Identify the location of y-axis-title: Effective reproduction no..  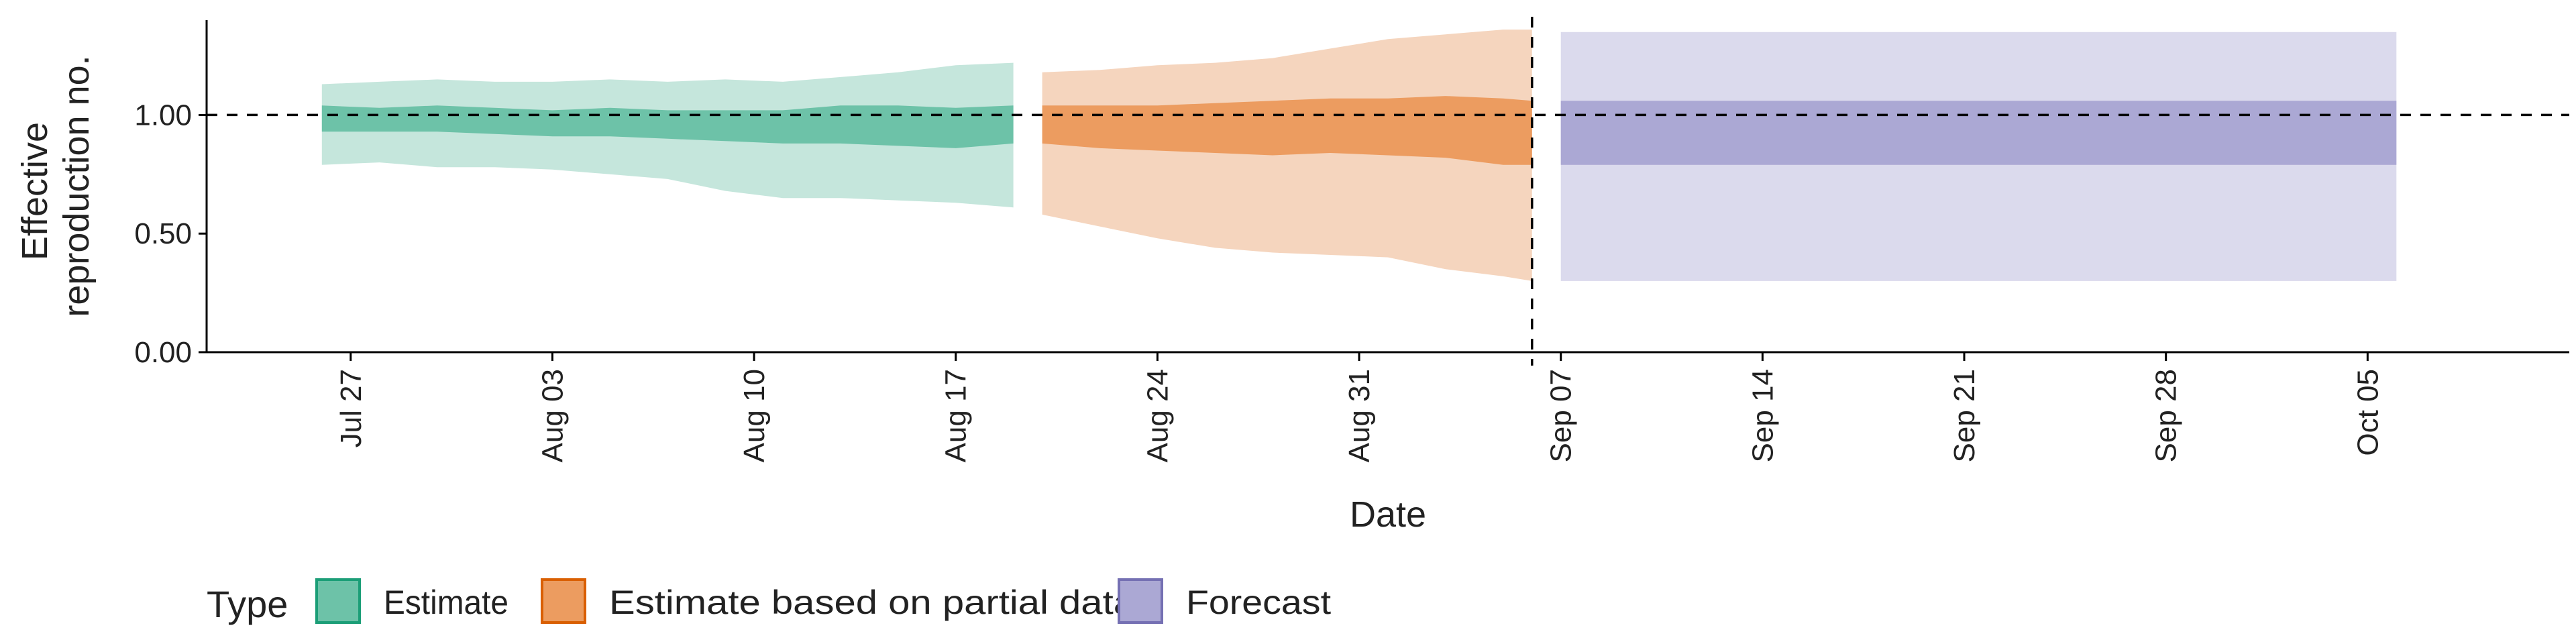
(56, 186).